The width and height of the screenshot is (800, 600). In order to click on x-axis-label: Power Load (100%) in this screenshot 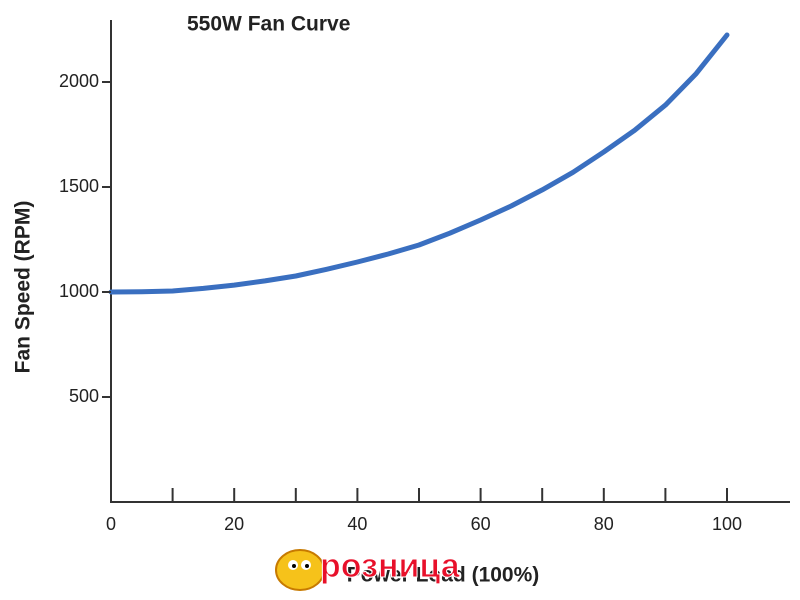, I will do `click(443, 575)`.